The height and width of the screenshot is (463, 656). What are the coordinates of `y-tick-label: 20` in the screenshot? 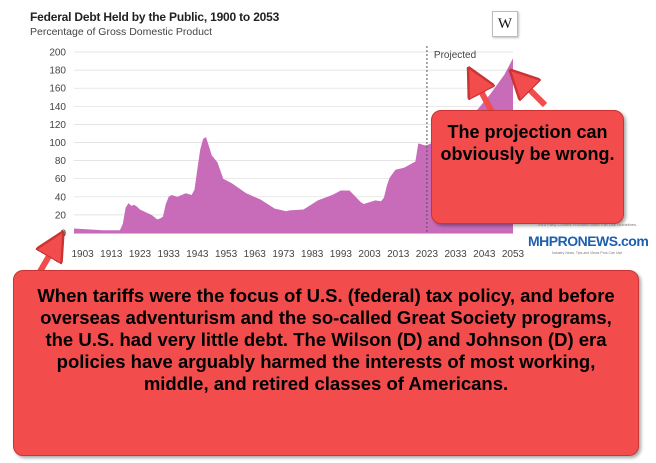 It's located at (61, 215).